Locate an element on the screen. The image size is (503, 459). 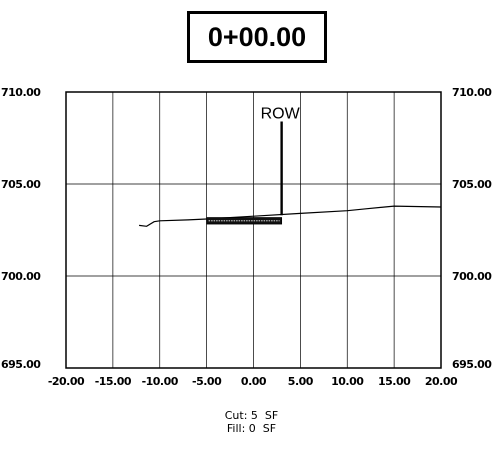
station-label: 0+00.00 is located at coordinates (257, 37).